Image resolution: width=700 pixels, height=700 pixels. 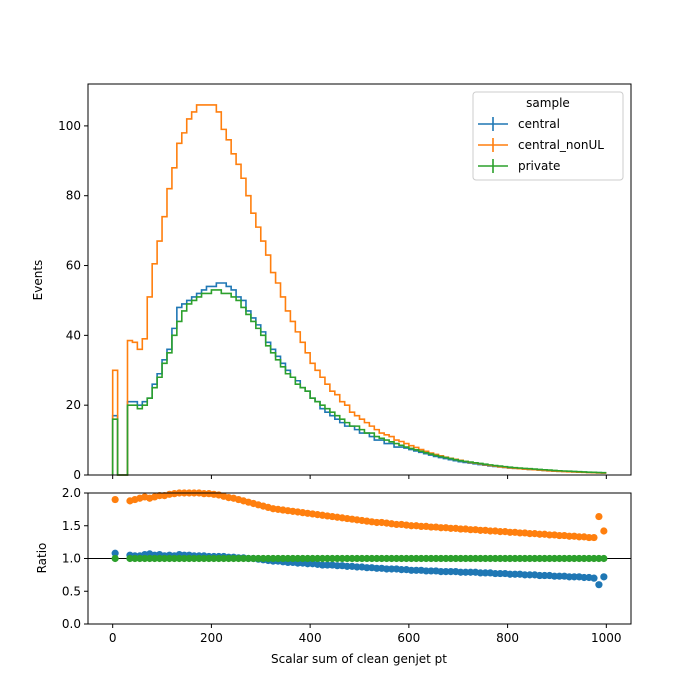 I want to click on ratio-points, so click(x=359, y=539).